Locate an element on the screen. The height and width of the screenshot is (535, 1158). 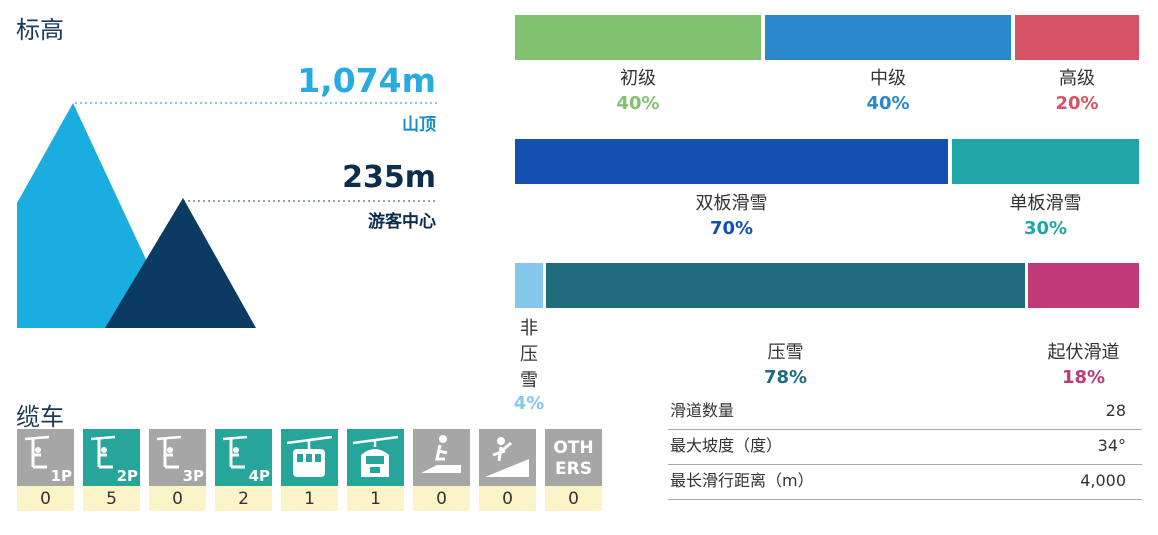
difficulty-bar-advanced is located at coordinates (1077, 37).